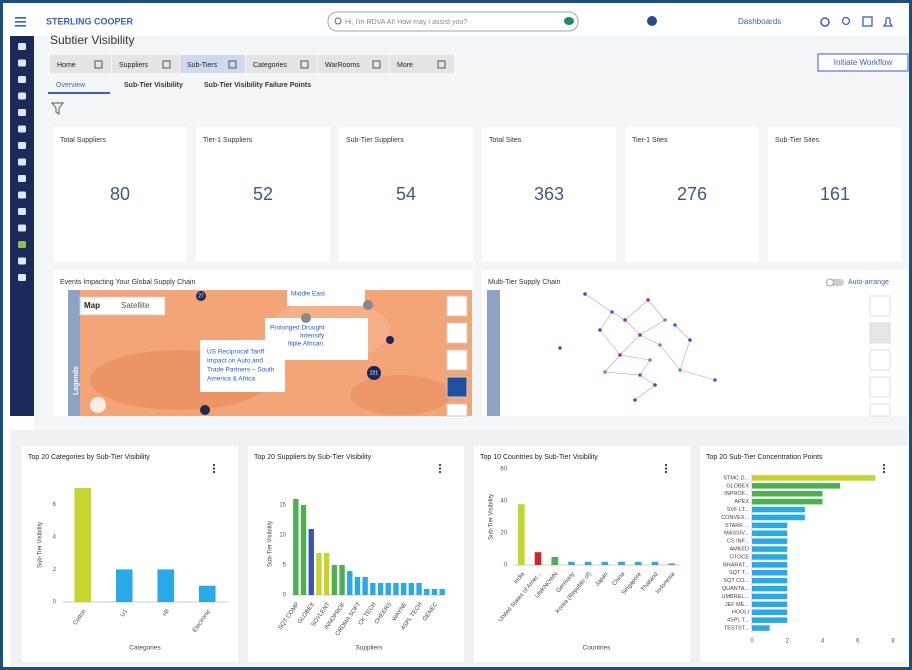 The height and width of the screenshot is (670, 912). Describe the element at coordinates (825, 22) in the screenshot. I see `settings-icon` at that location.